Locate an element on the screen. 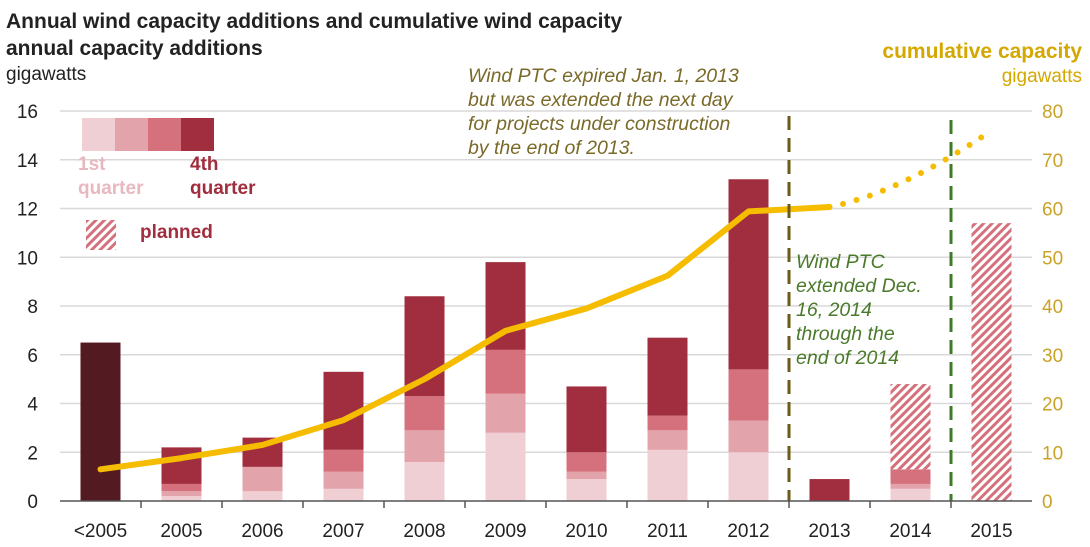 Image resolution: width=1090 pixels, height=547 pixels. legend-swatch-q3 is located at coordinates (164, 134).